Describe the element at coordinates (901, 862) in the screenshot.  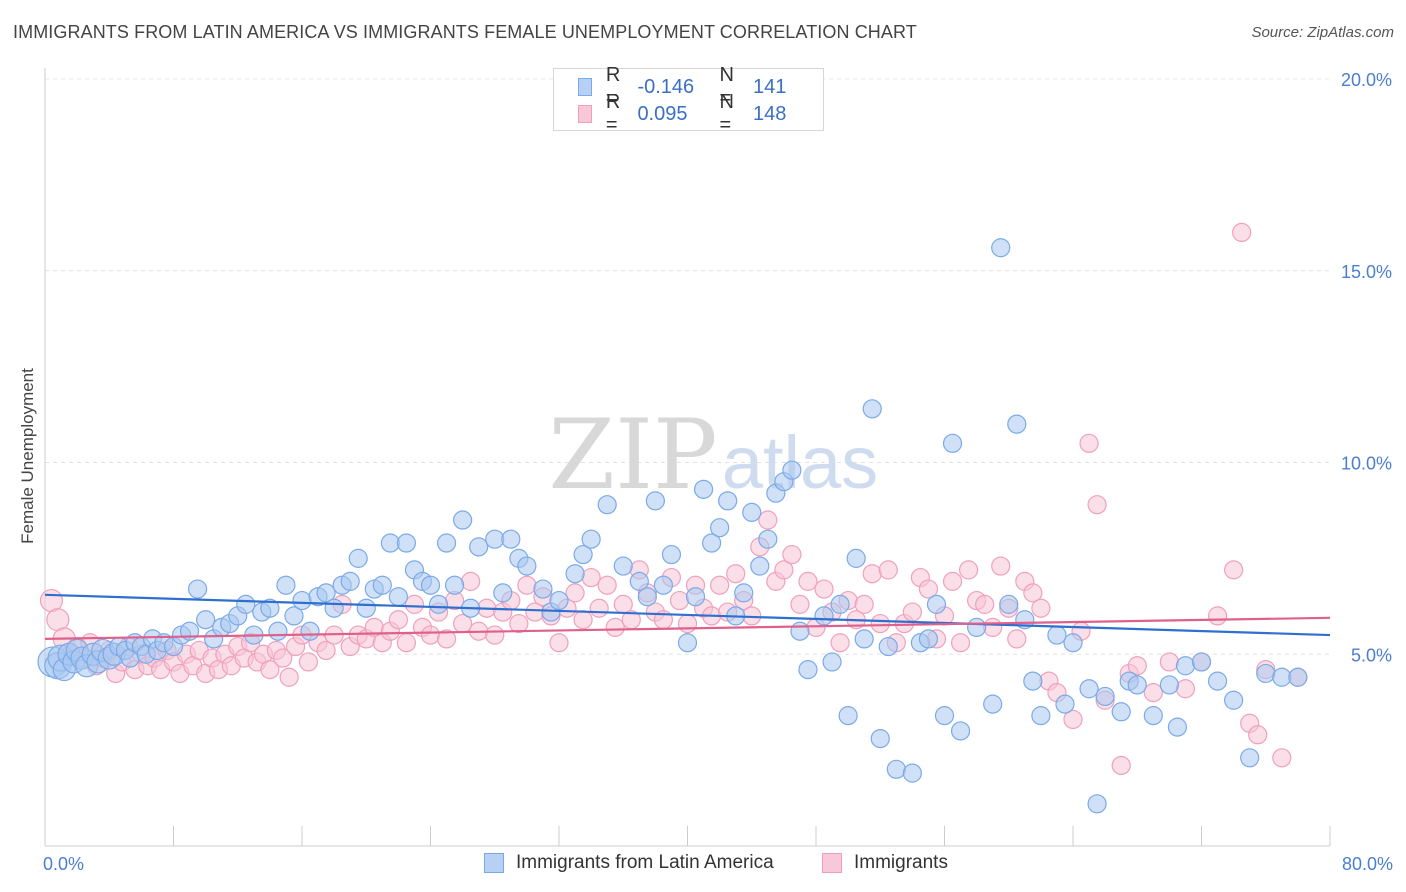
I see `bottom-legend-label-immigrants: Immigrants` at that location.